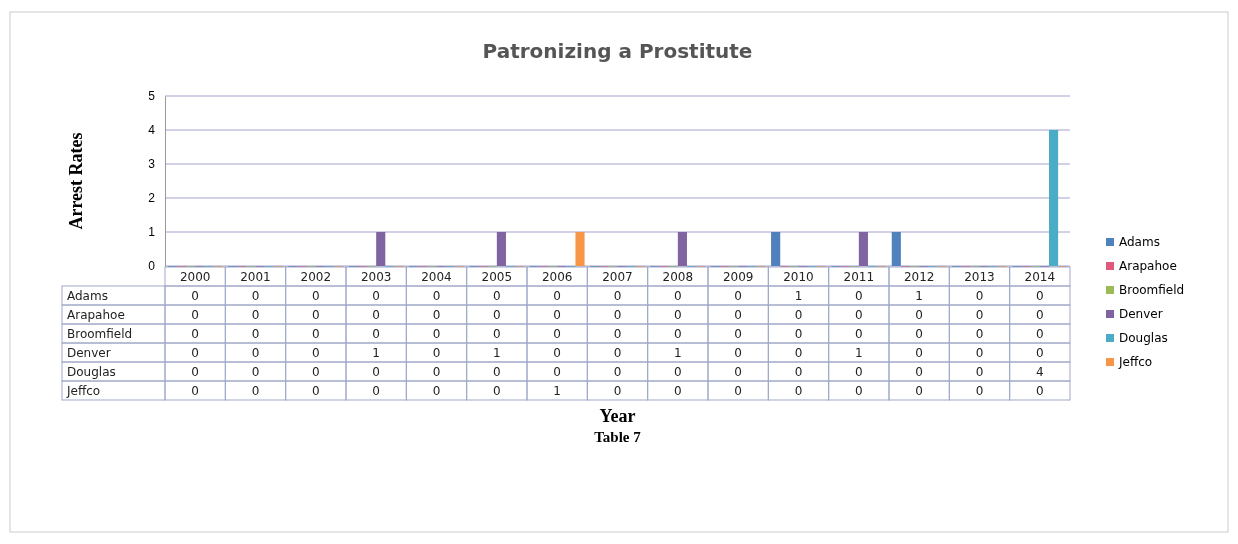 The image size is (1238, 544). Describe the element at coordinates (91, 372) in the screenshot. I see `text: Douglas` at that location.